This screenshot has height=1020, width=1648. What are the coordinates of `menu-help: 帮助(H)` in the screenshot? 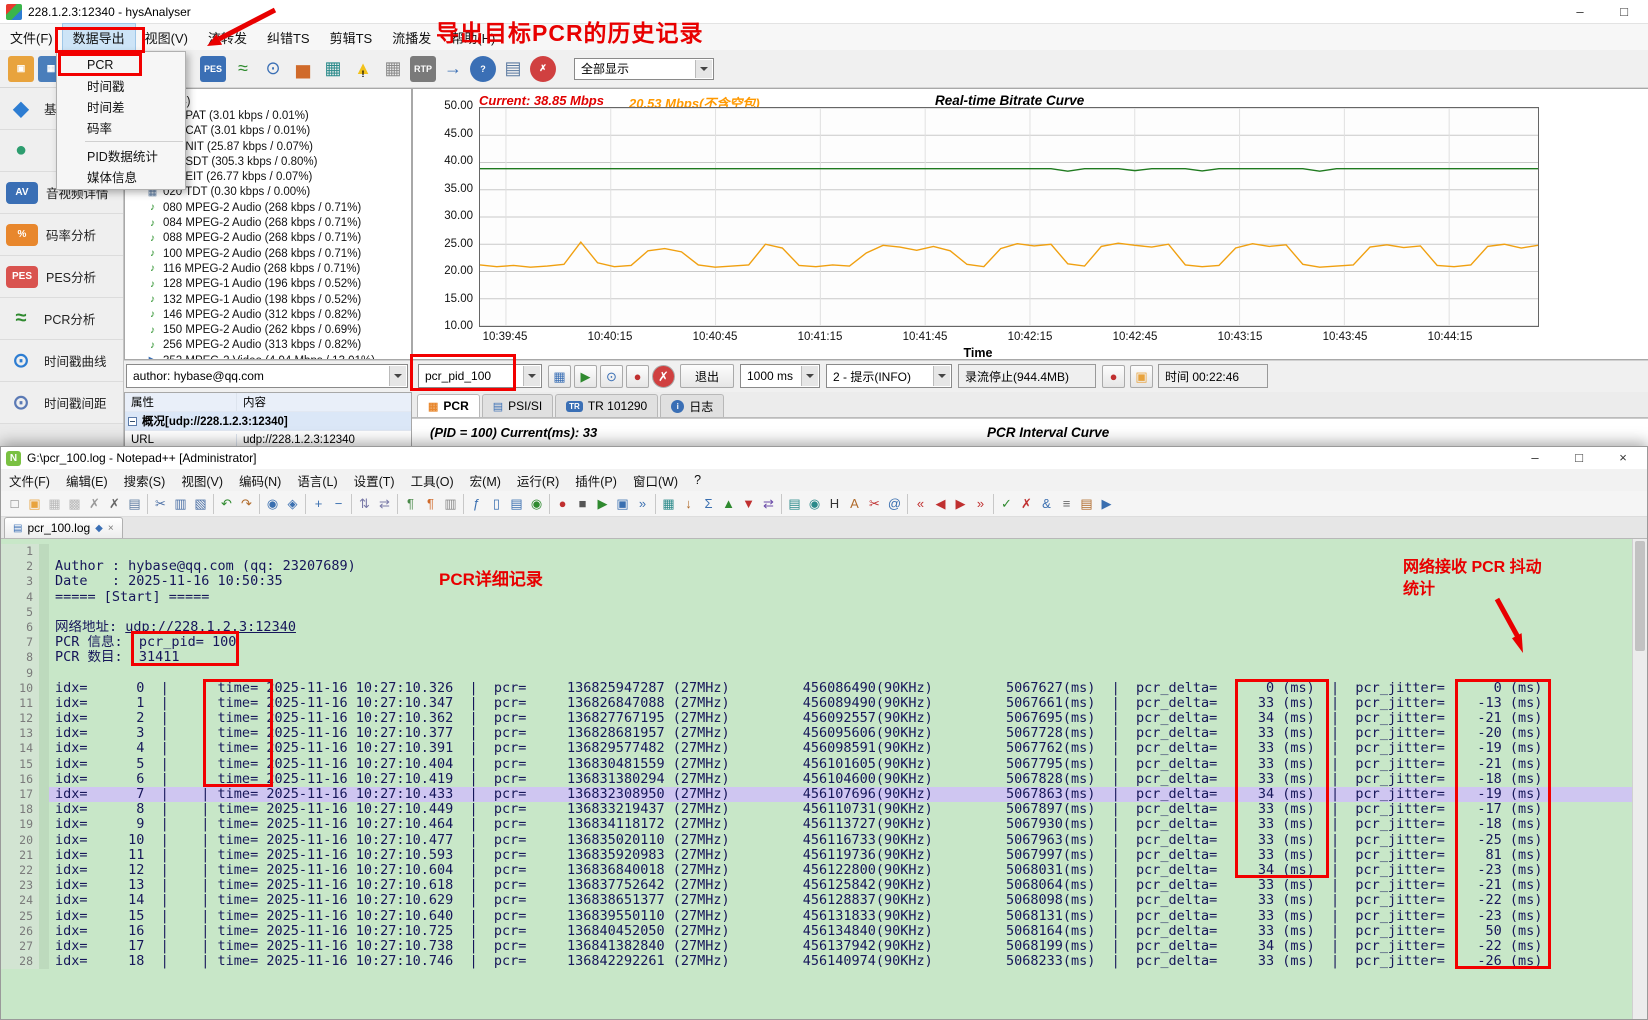 It's located at (473, 38).